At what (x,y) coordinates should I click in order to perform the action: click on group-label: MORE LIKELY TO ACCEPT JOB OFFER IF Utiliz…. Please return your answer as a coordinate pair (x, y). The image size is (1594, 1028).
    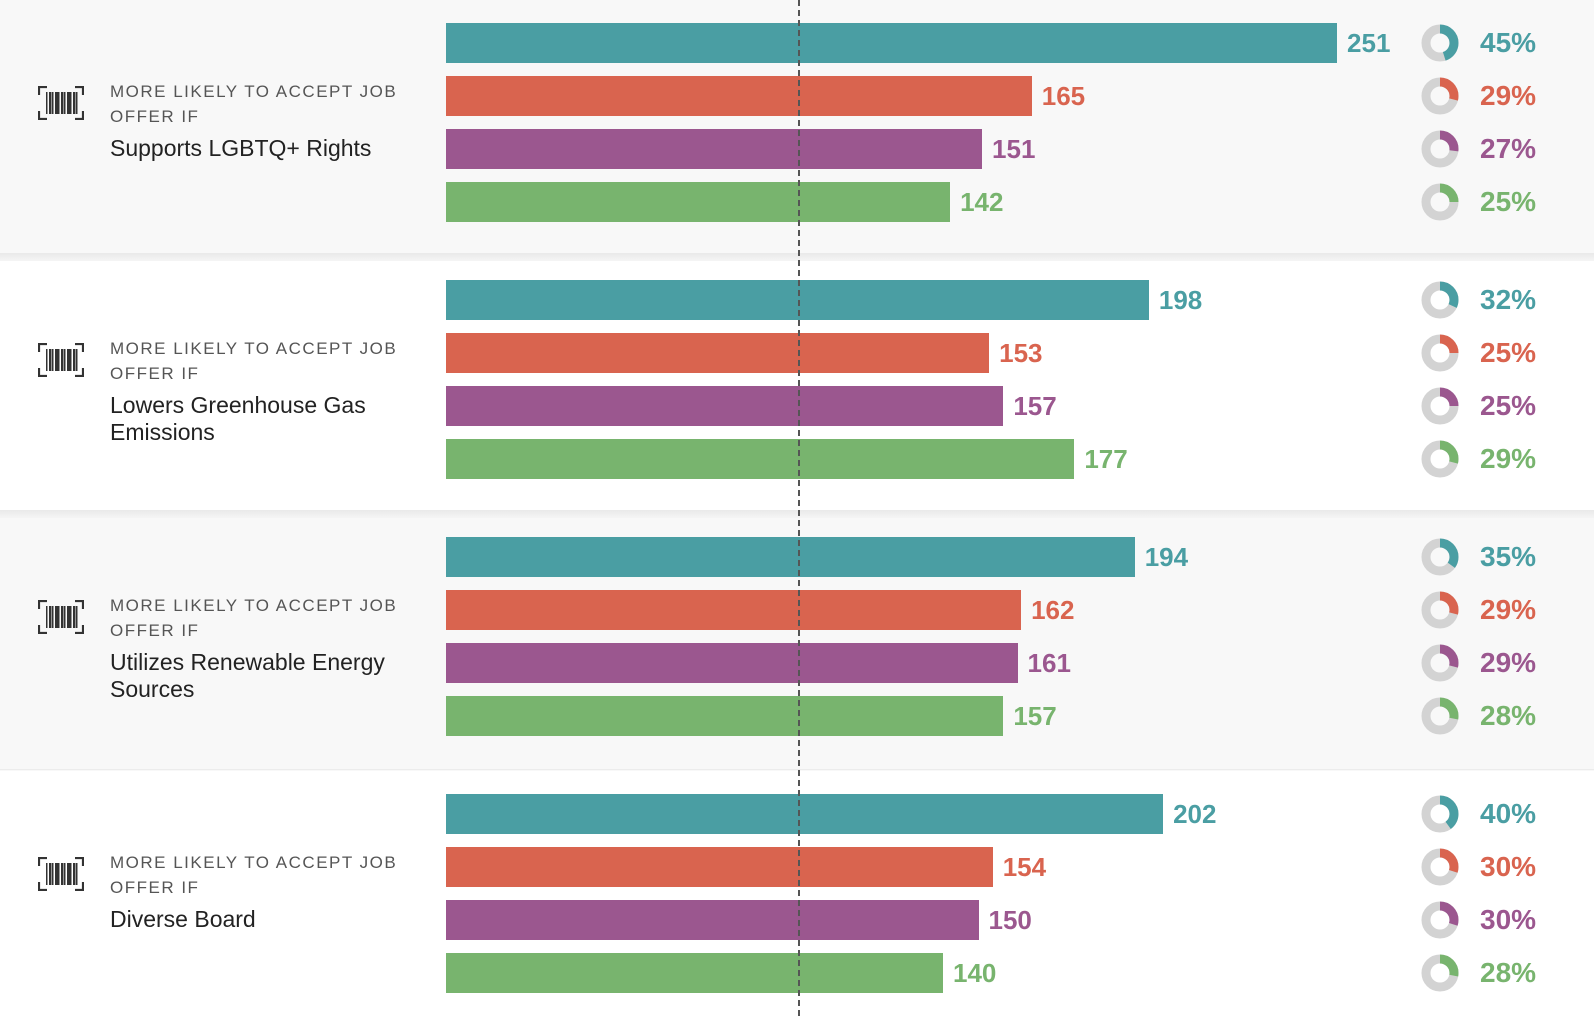
    Looking at the image, I should click on (270, 648).